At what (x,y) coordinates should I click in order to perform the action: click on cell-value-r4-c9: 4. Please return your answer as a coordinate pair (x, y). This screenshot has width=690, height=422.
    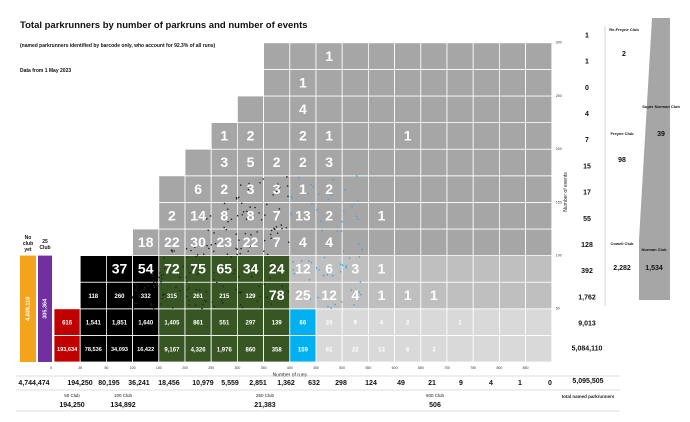
    Looking at the image, I should click on (303, 242).